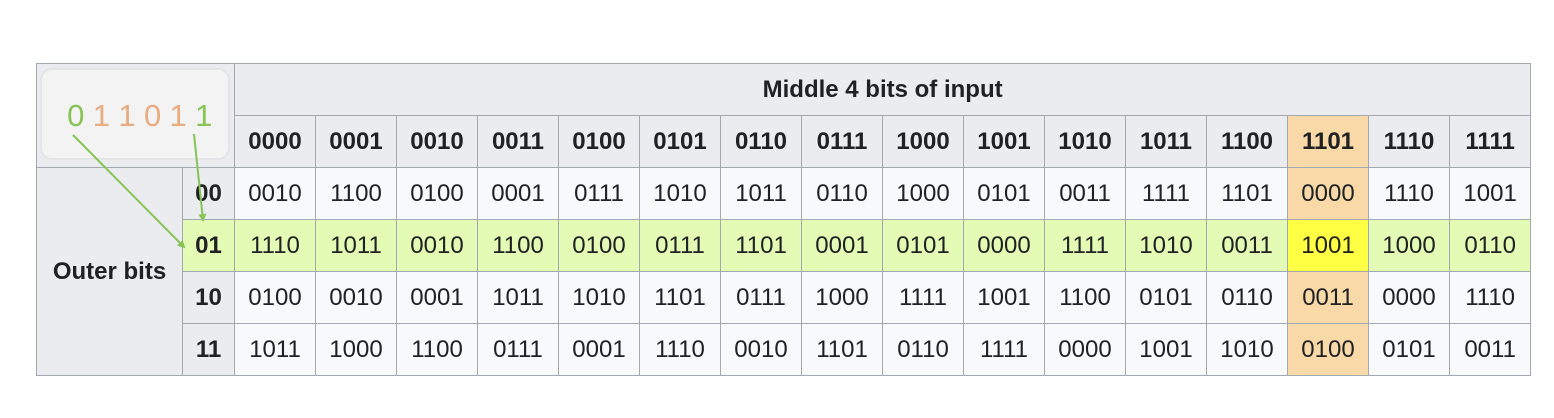  Describe the element at coordinates (1409, 141) in the screenshot. I see `column-header: 1110` at that location.